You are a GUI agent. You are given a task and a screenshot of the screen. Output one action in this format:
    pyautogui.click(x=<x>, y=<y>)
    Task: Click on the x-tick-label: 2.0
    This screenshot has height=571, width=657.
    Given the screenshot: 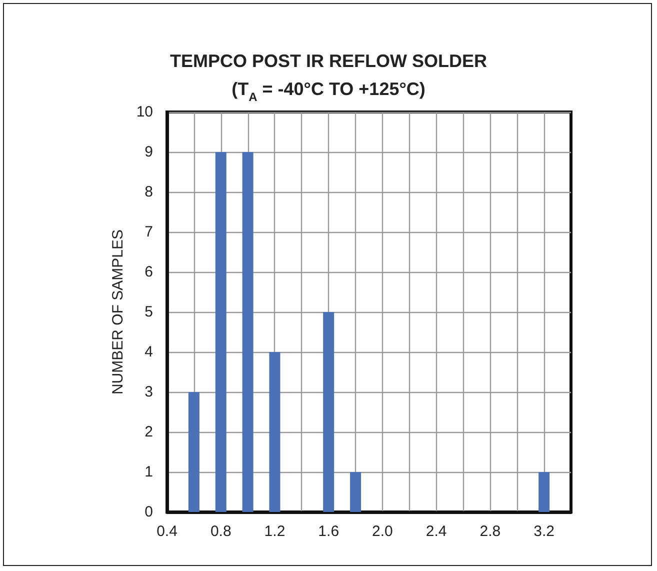 What is the action you would take?
    pyautogui.click(x=382, y=531)
    